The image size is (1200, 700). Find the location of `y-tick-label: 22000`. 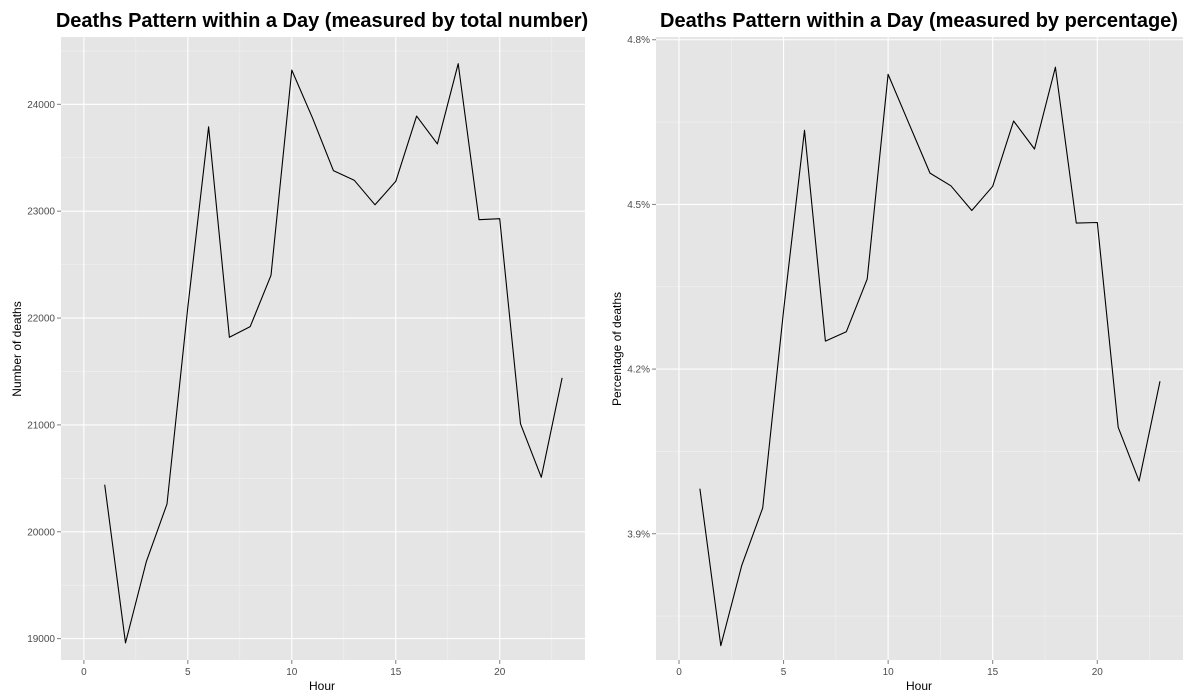

y-tick-label: 22000 is located at coordinates (41, 319).